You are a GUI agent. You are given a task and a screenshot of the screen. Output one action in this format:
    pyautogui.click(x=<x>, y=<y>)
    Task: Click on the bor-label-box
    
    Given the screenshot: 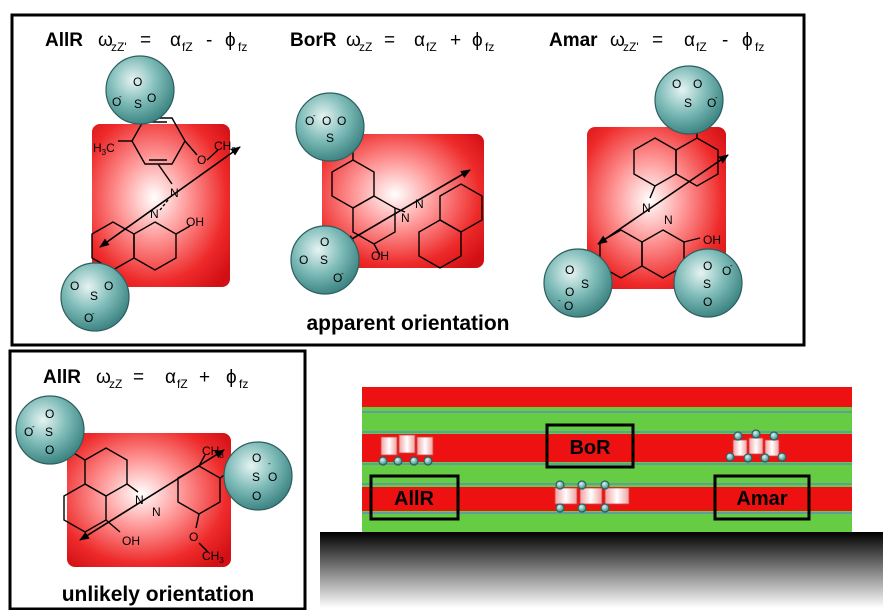 What is the action you would take?
    pyautogui.click(x=590, y=446)
    